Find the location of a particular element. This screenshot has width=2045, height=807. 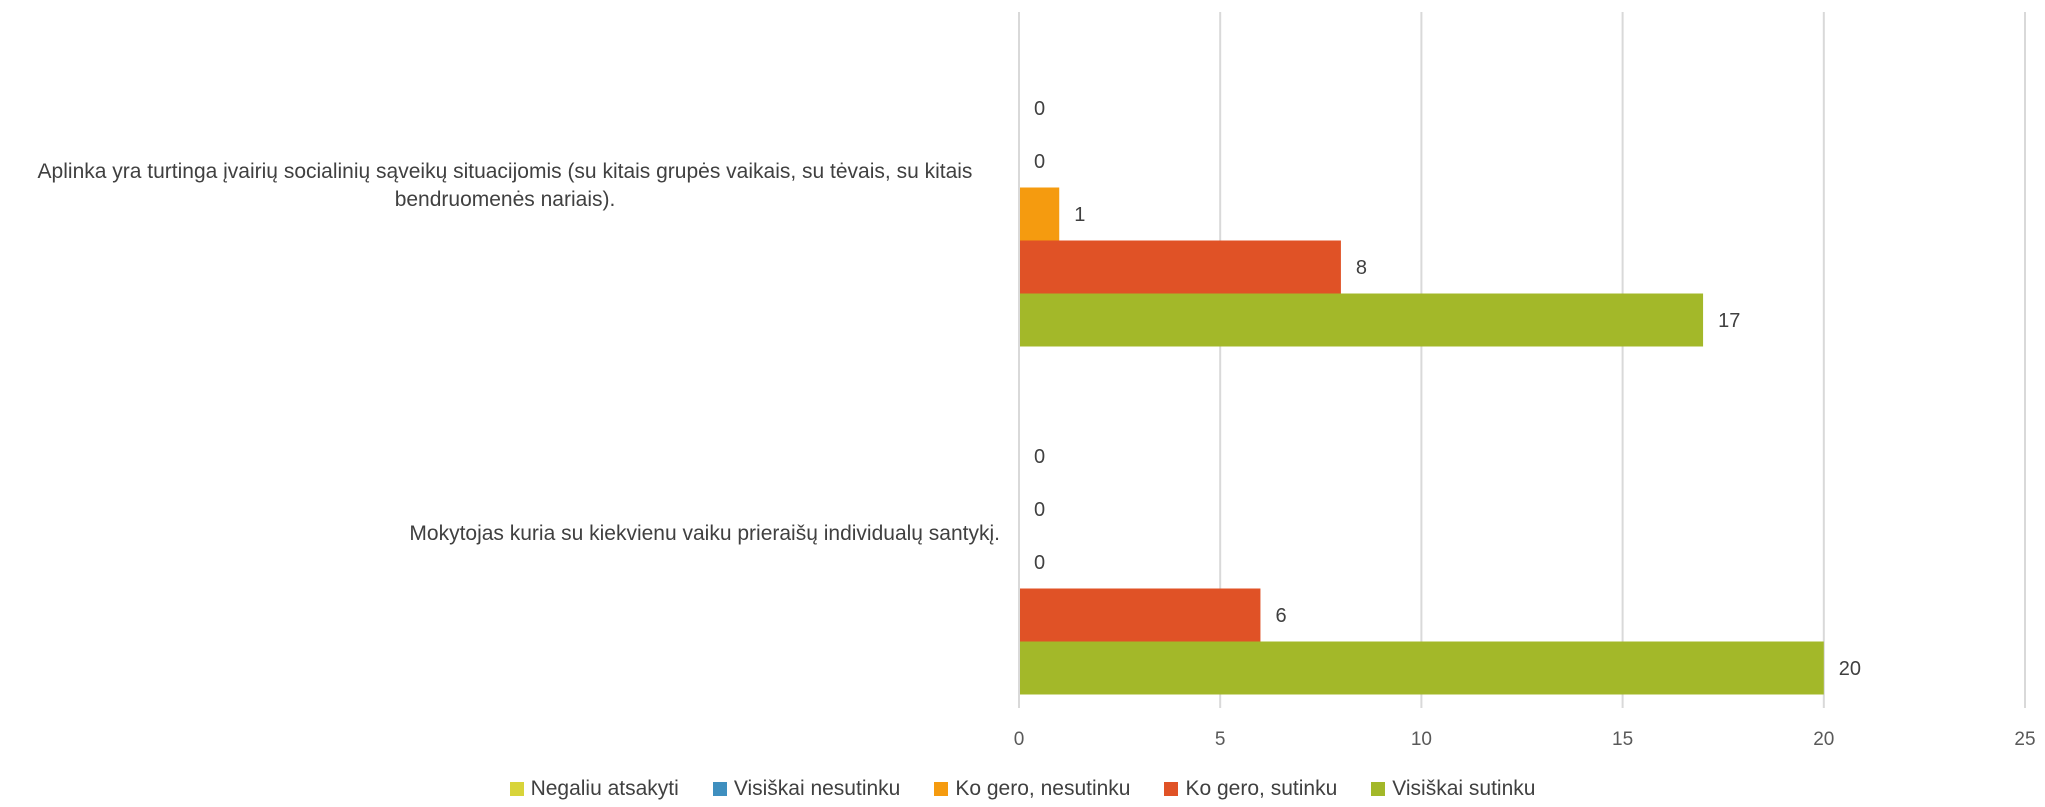

x-tick-label: 25 is located at coordinates (2024, 739).